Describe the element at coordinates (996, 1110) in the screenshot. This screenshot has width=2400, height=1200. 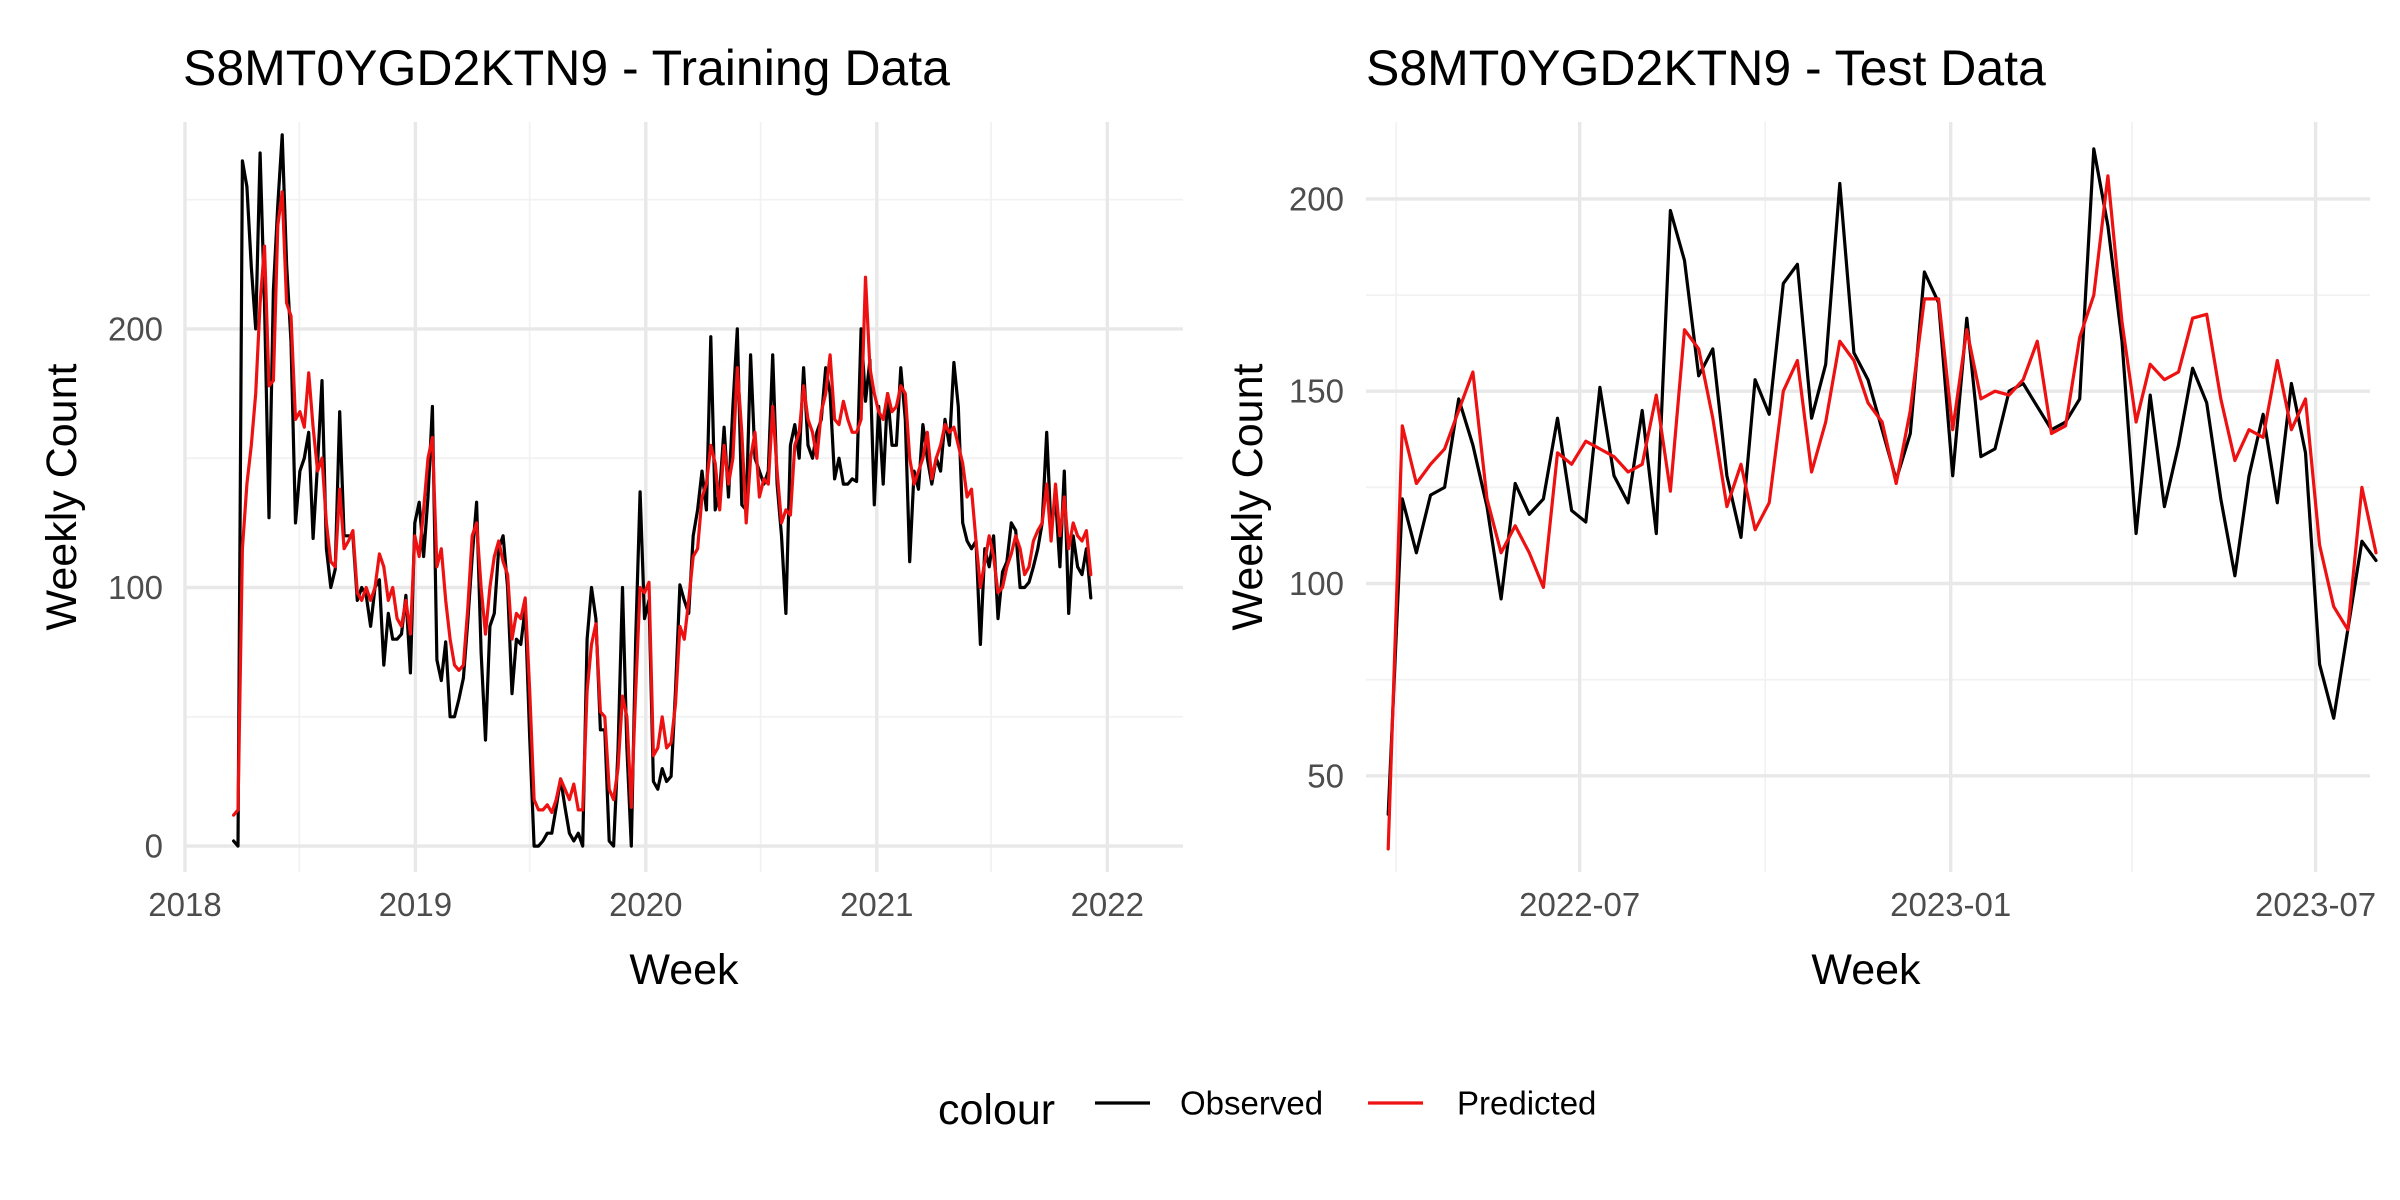
I see `legend-title: colour` at that location.